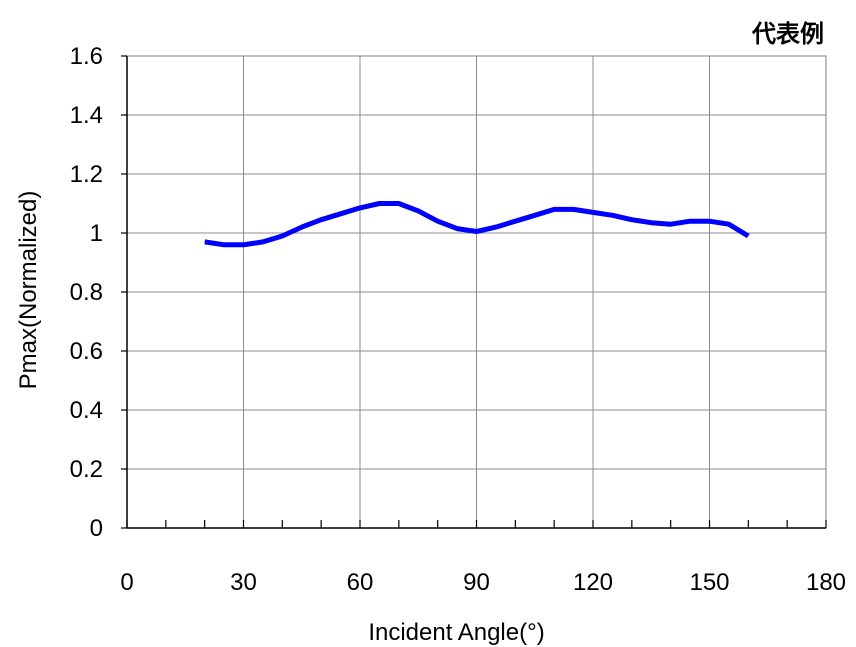 This screenshot has height=647, width=856. Describe the element at coordinates (96, 233) in the screenshot. I see `y-tick-label: 1` at that location.